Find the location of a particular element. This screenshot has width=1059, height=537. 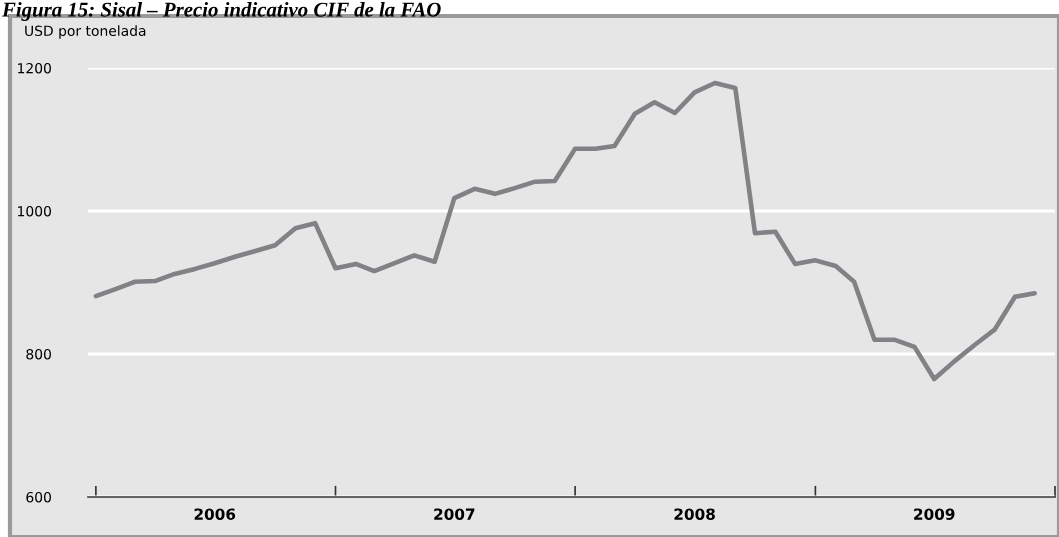

y-tick-label: 1000 is located at coordinates (34, 211).